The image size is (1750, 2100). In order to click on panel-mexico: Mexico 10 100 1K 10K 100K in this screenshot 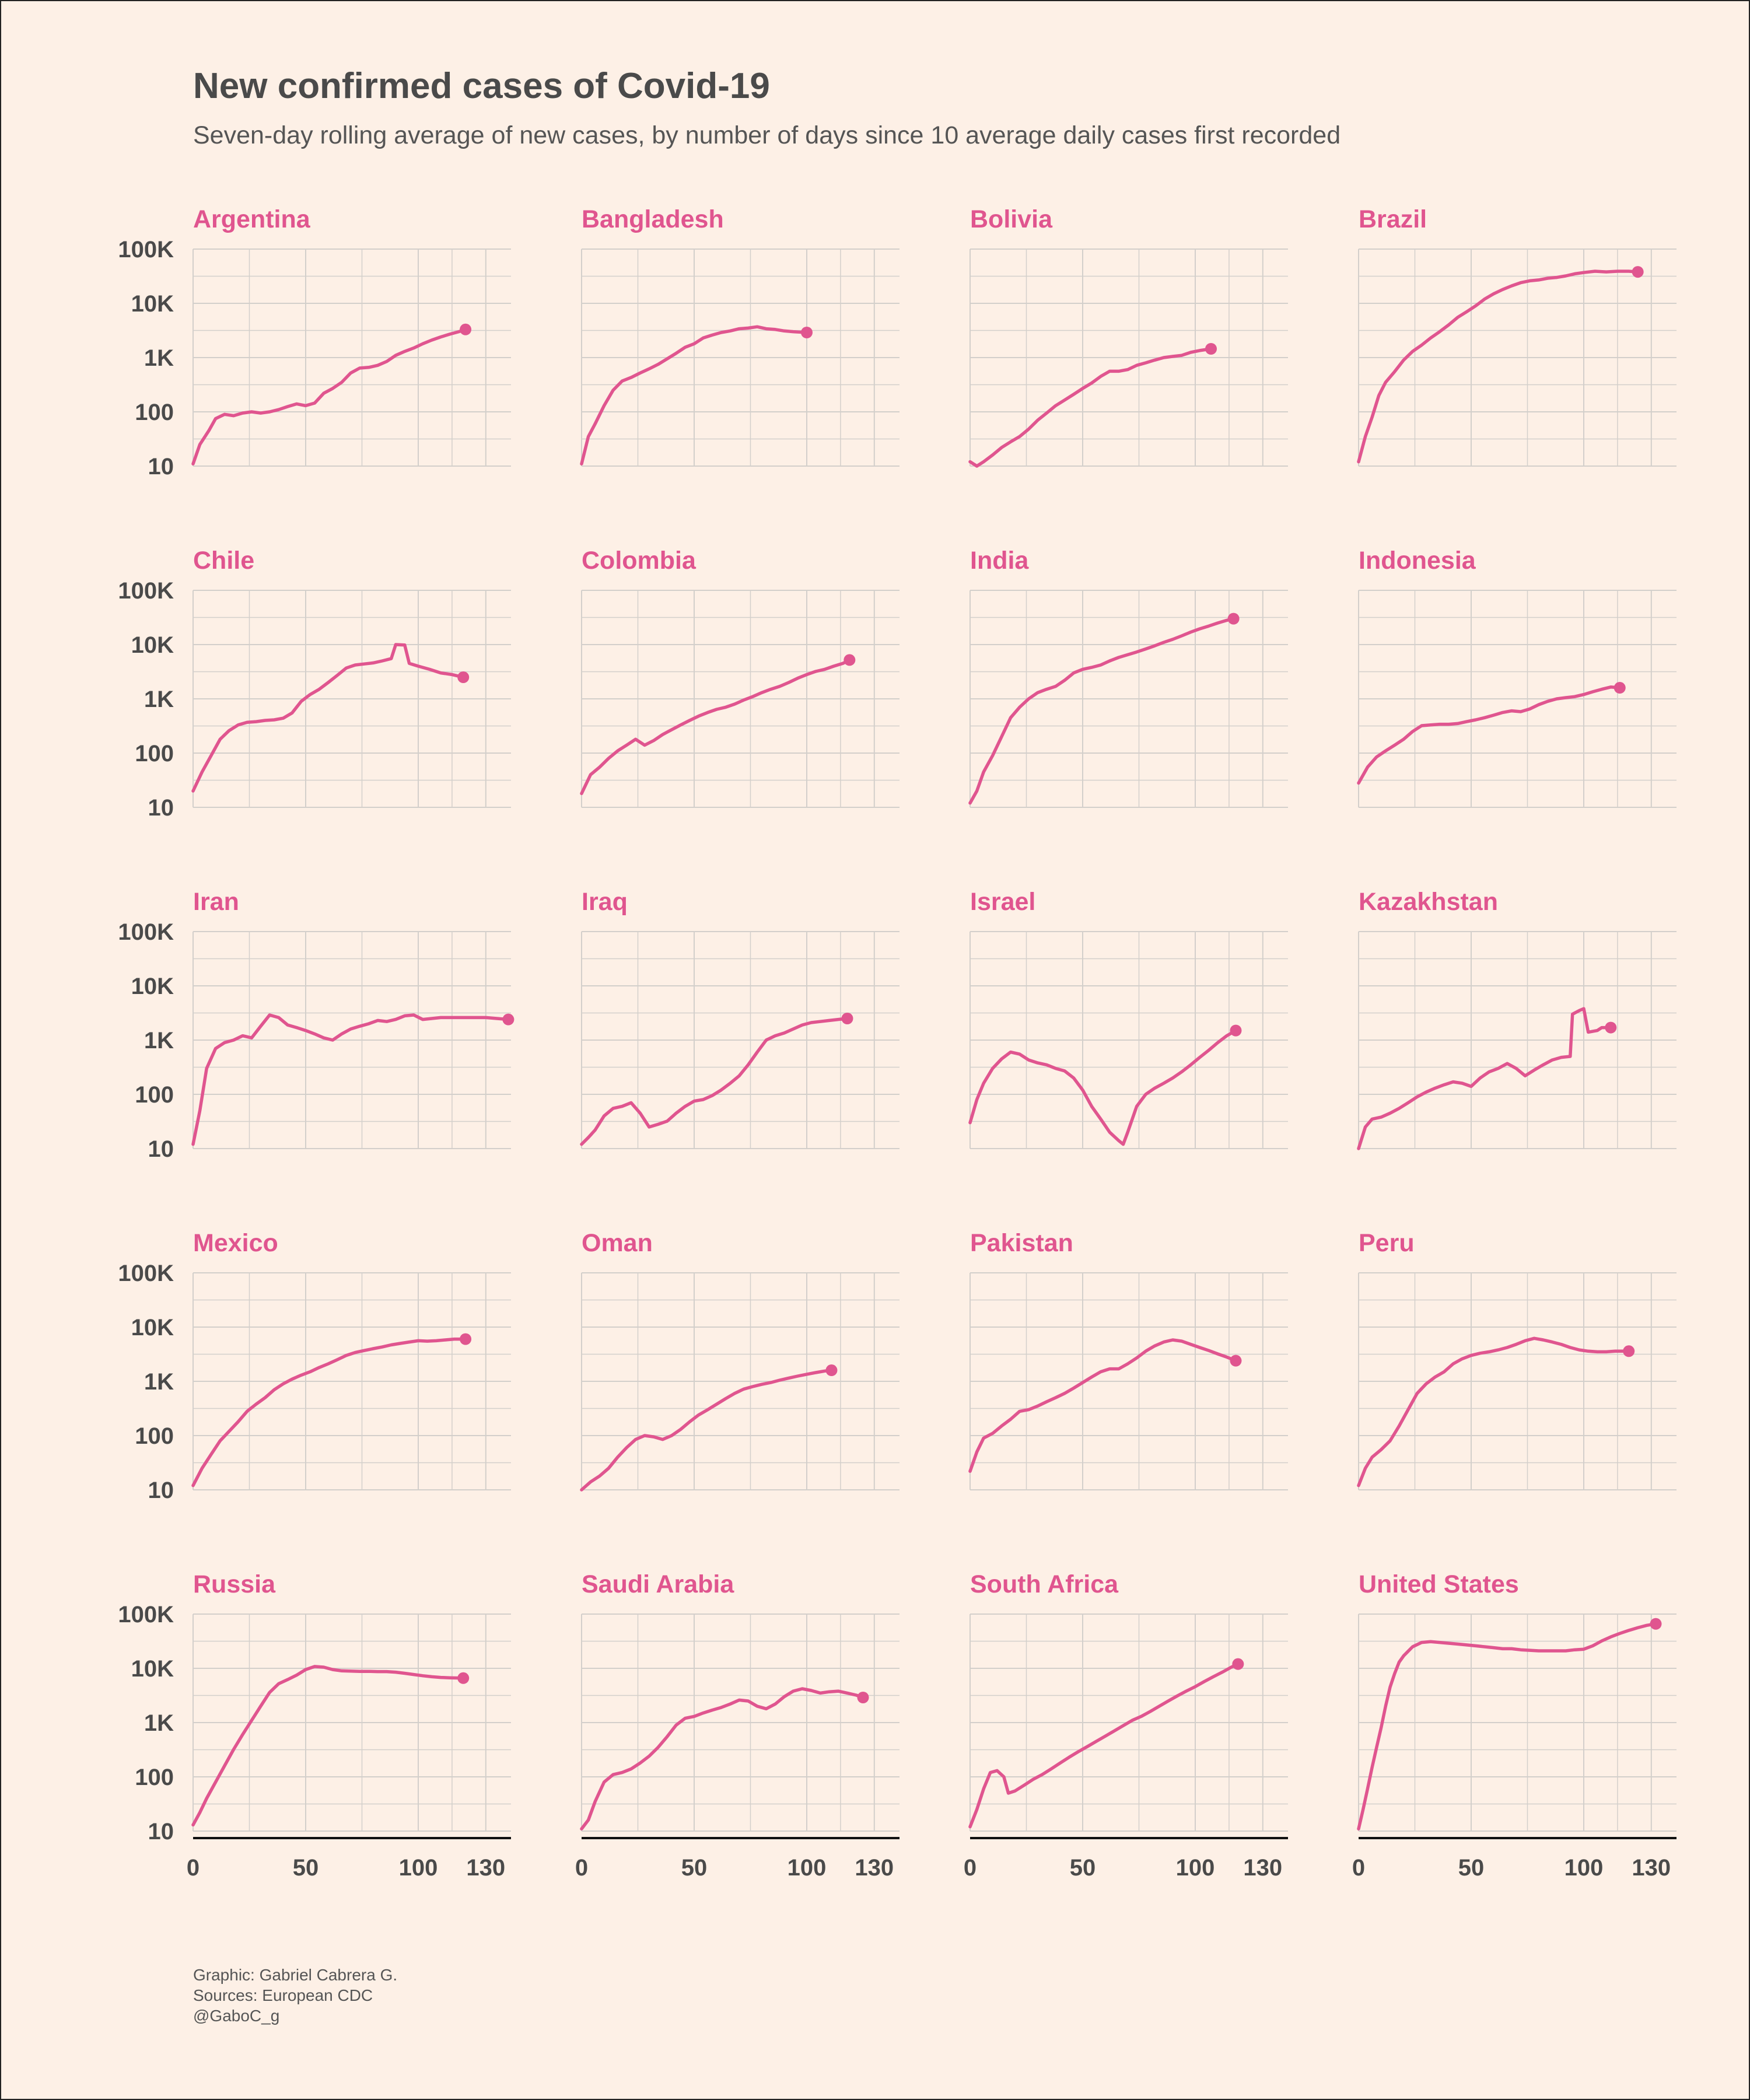, I will do `click(314, 1366)`.